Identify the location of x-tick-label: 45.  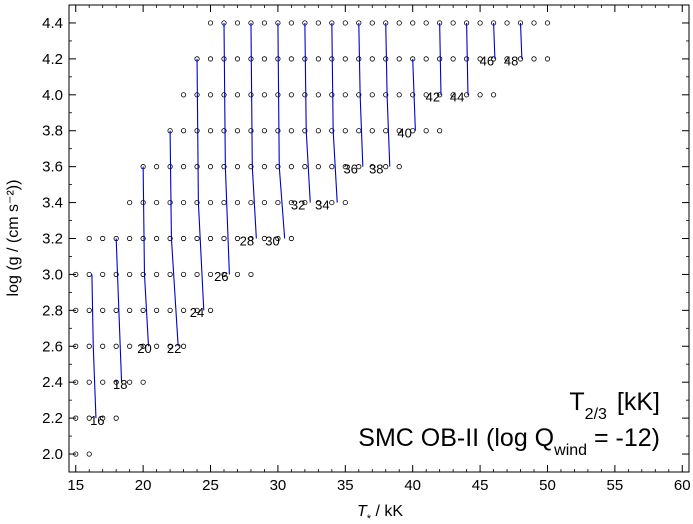
(480, 485).